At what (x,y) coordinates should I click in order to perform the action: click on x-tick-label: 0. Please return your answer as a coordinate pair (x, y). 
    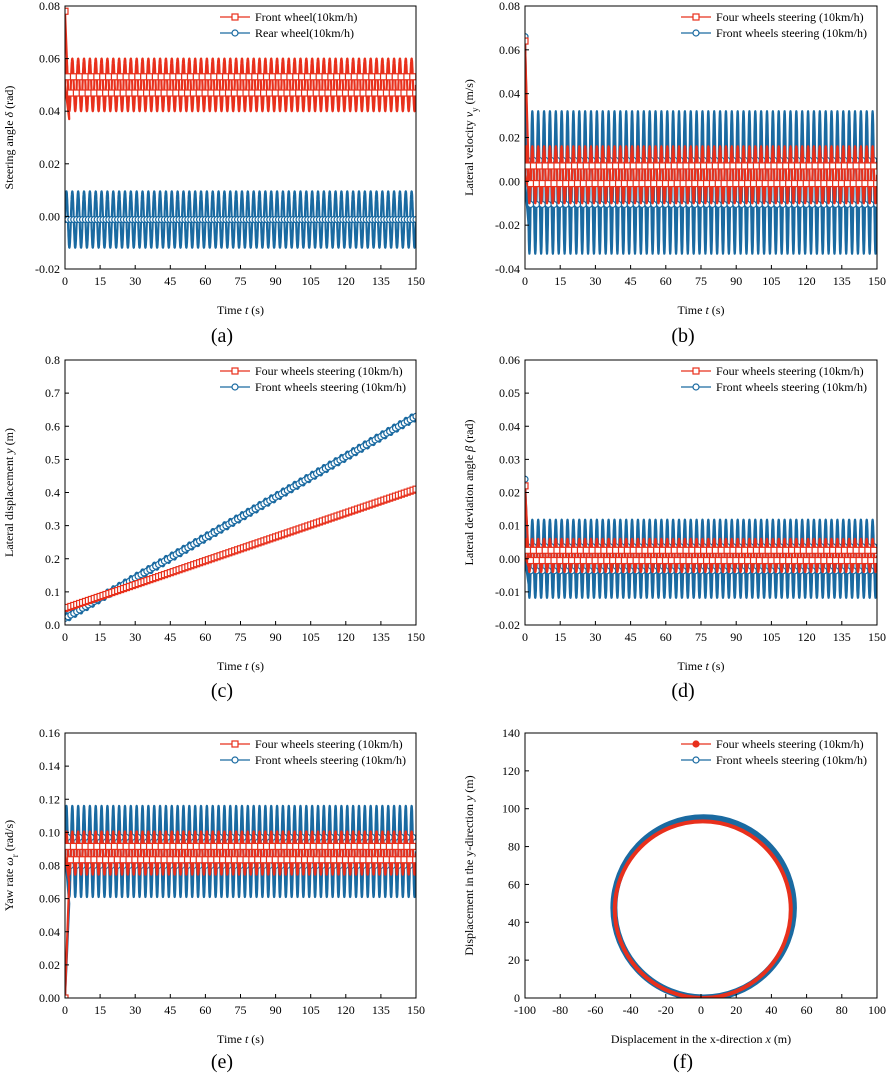
    Looking at the image, I should click on (65, 281).